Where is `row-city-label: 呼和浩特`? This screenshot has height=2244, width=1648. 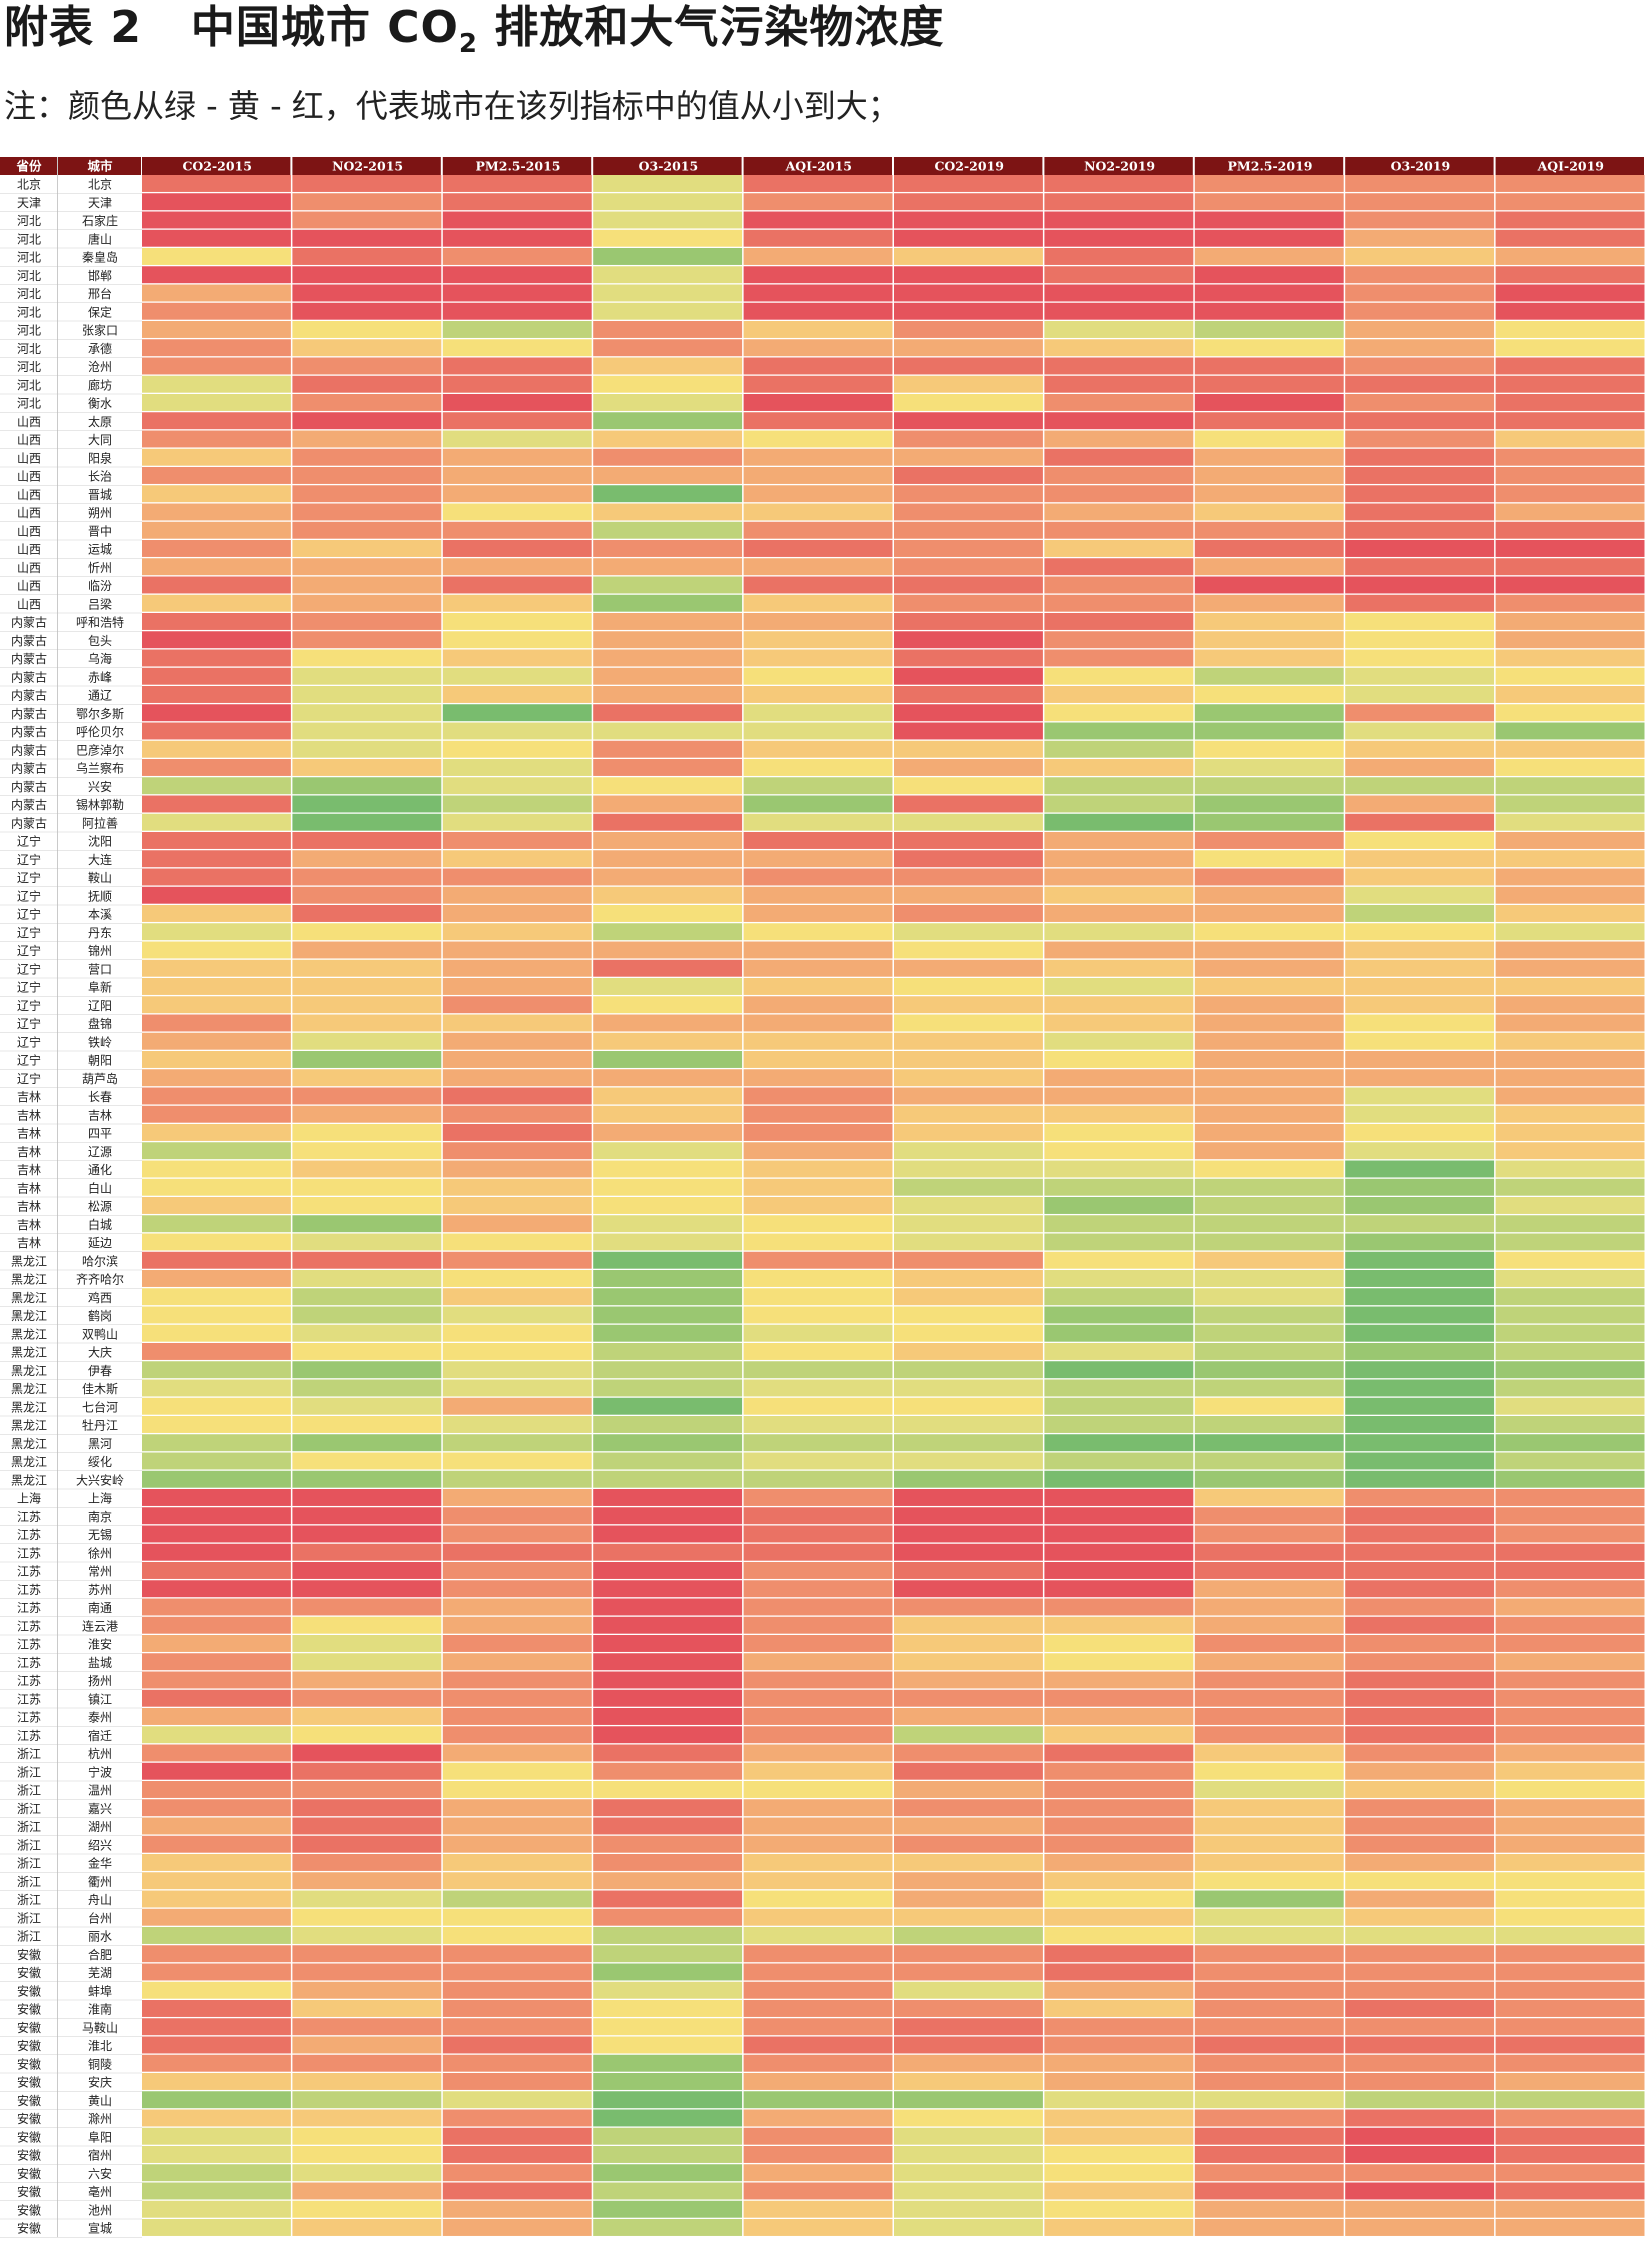 row-city-label: 呼和浩特 is located at coordinates (100, 622).